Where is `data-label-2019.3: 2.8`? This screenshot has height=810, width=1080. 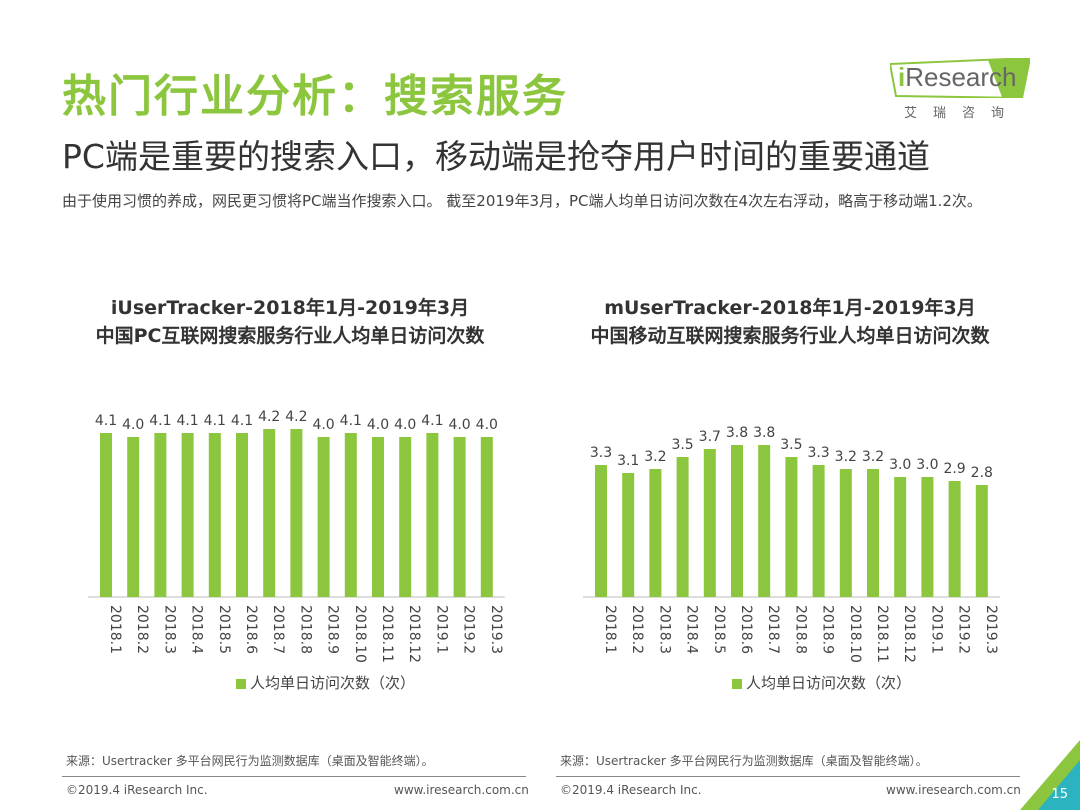 data-label-2019.3: 2.8 is located at coordinates (982, 473).